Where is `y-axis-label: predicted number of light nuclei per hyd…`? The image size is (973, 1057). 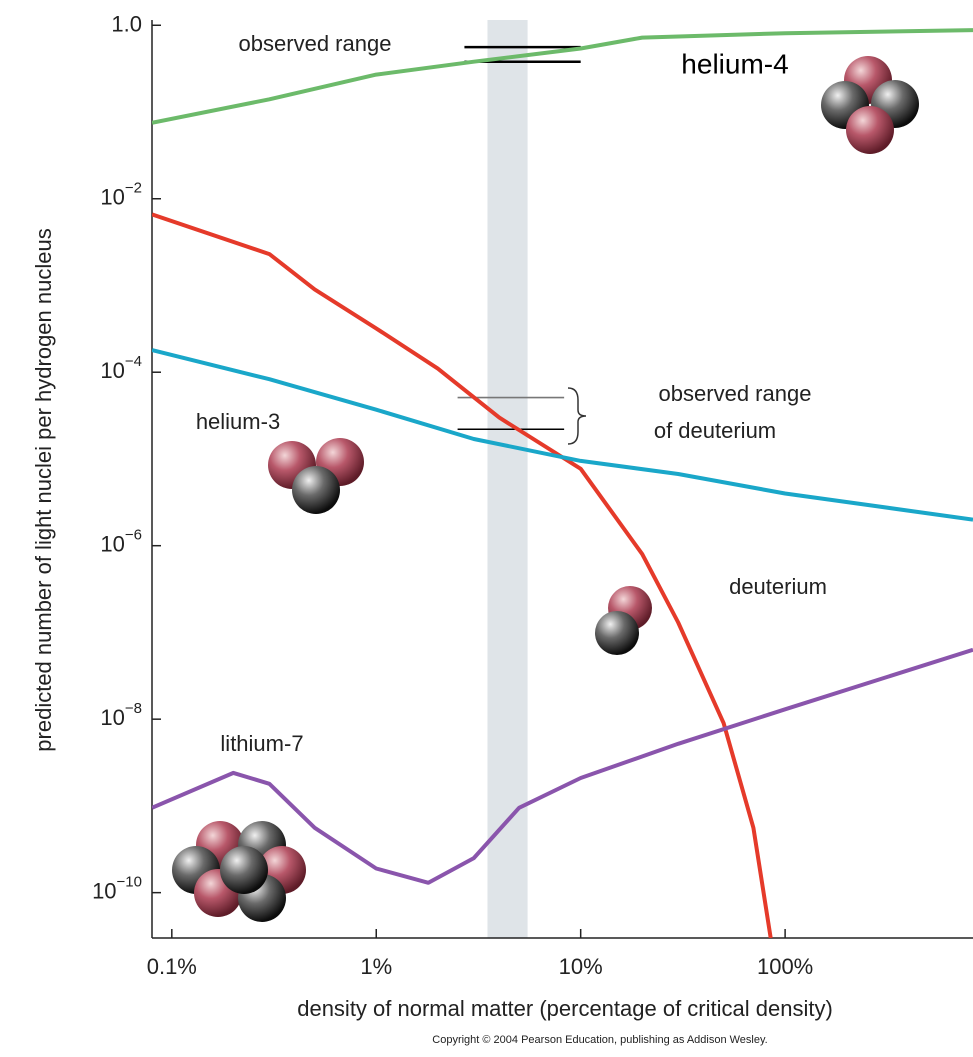 y-axis-label: predicted number of light nuclei per hyd… is located at coordinates (43, 489).